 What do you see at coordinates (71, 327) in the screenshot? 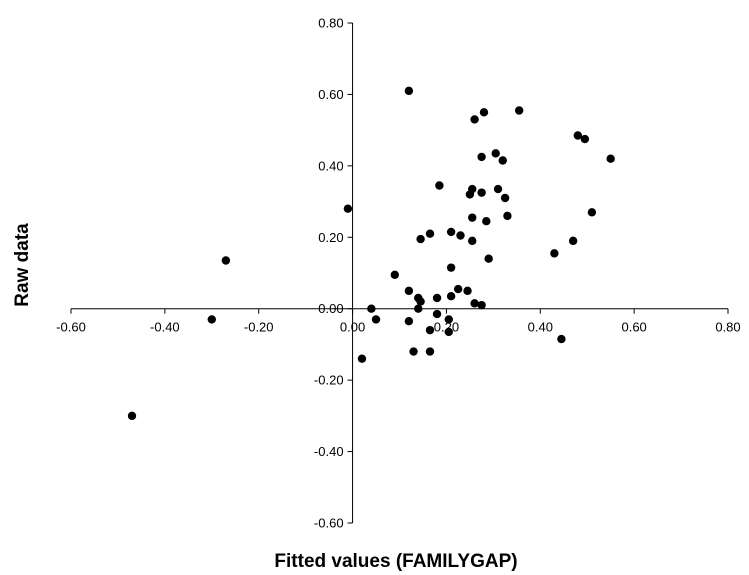
I see `x-tick-label: -0.60` at bounding box center [71, 327].